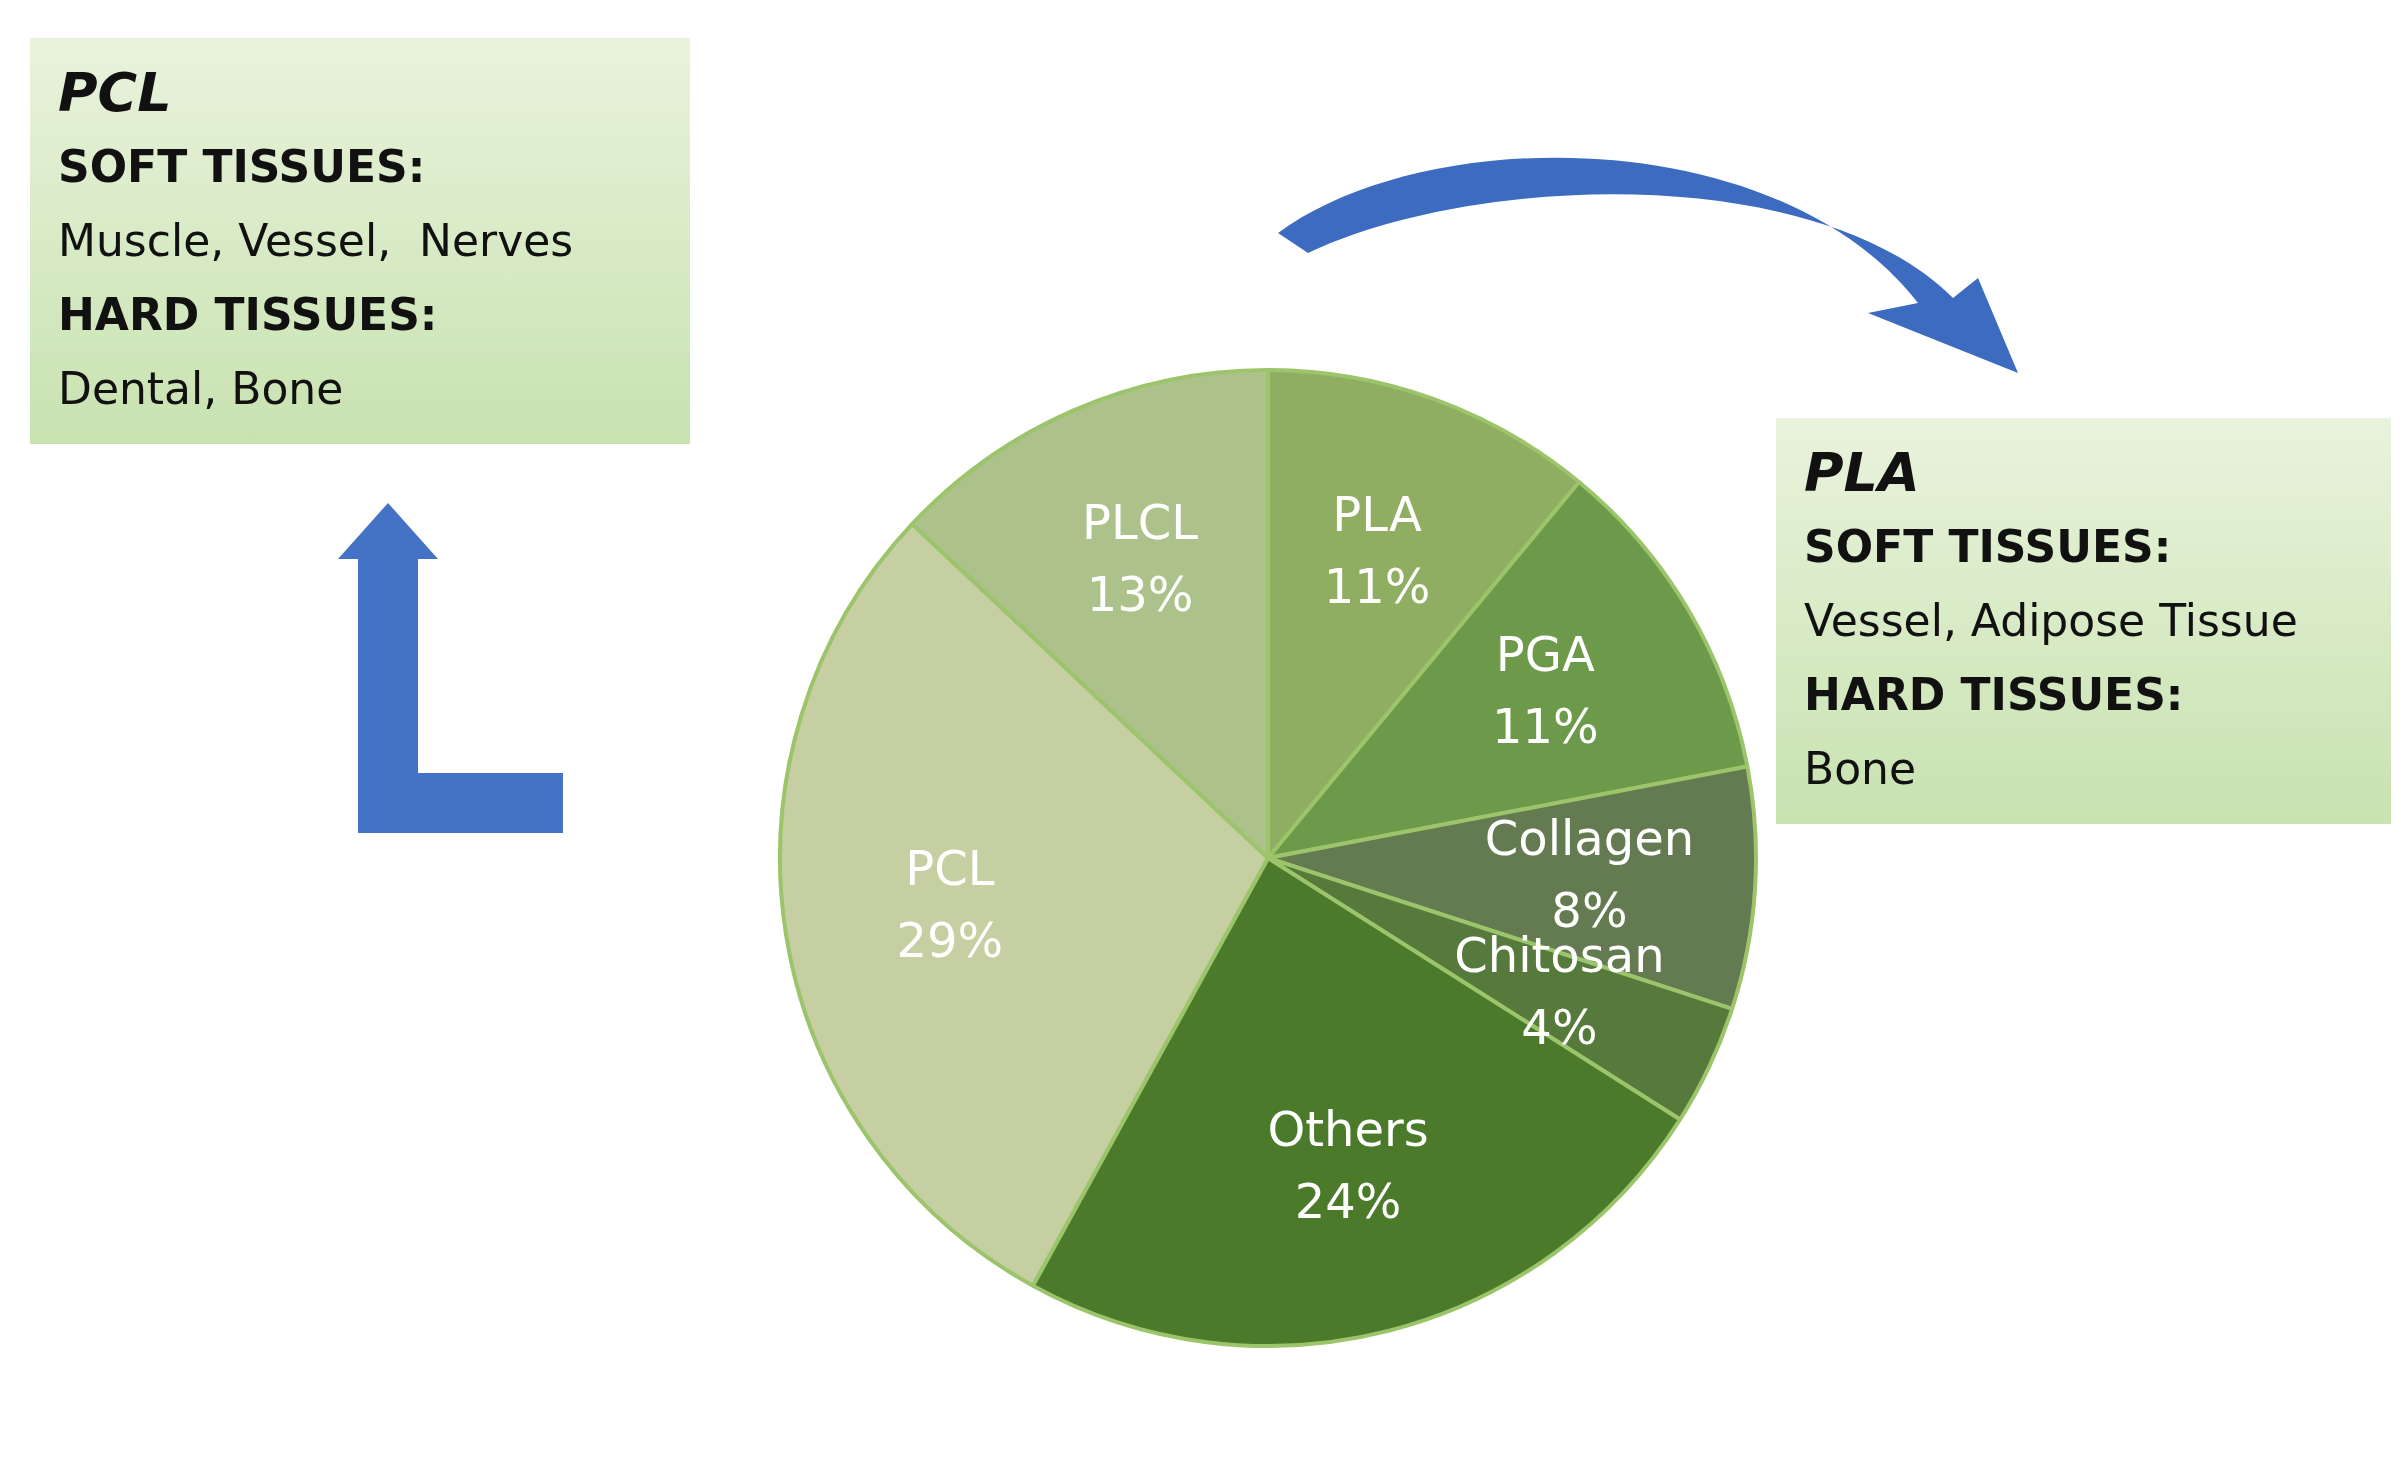 The image size is (2404, 1462). I want to click on slice-label: PGA, so click(1545, 653).